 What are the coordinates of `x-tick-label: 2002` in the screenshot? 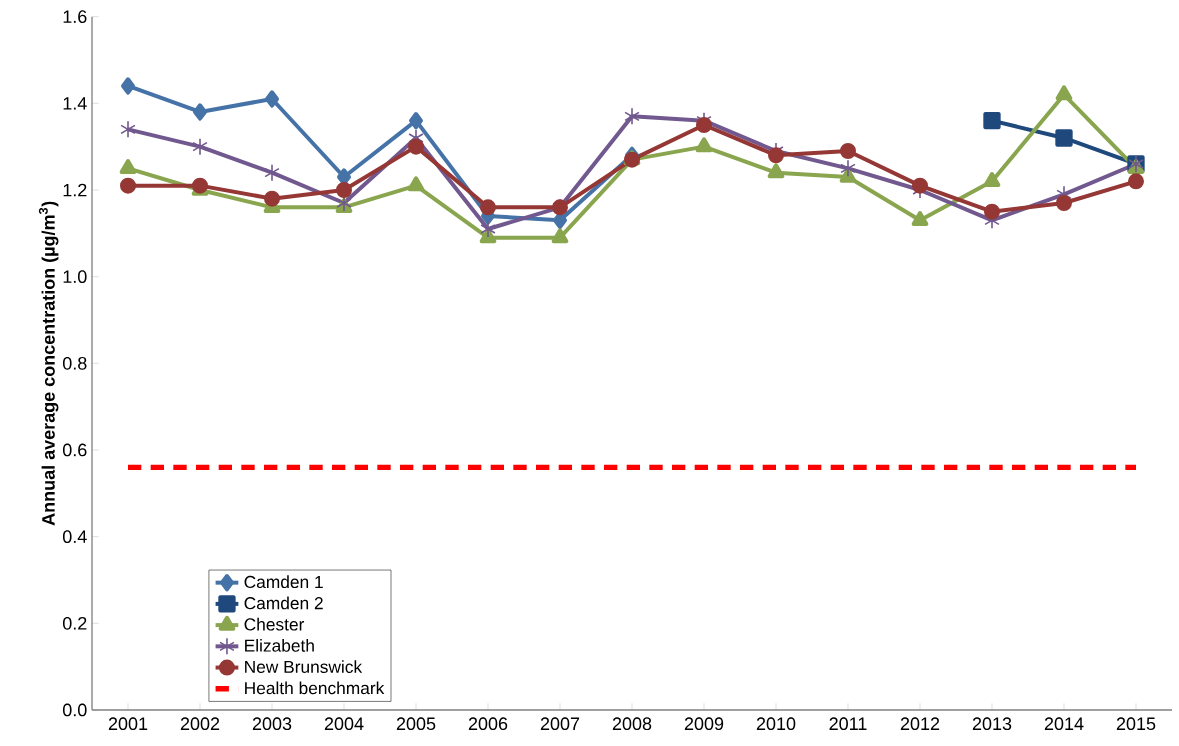 It's located at (200, 724).